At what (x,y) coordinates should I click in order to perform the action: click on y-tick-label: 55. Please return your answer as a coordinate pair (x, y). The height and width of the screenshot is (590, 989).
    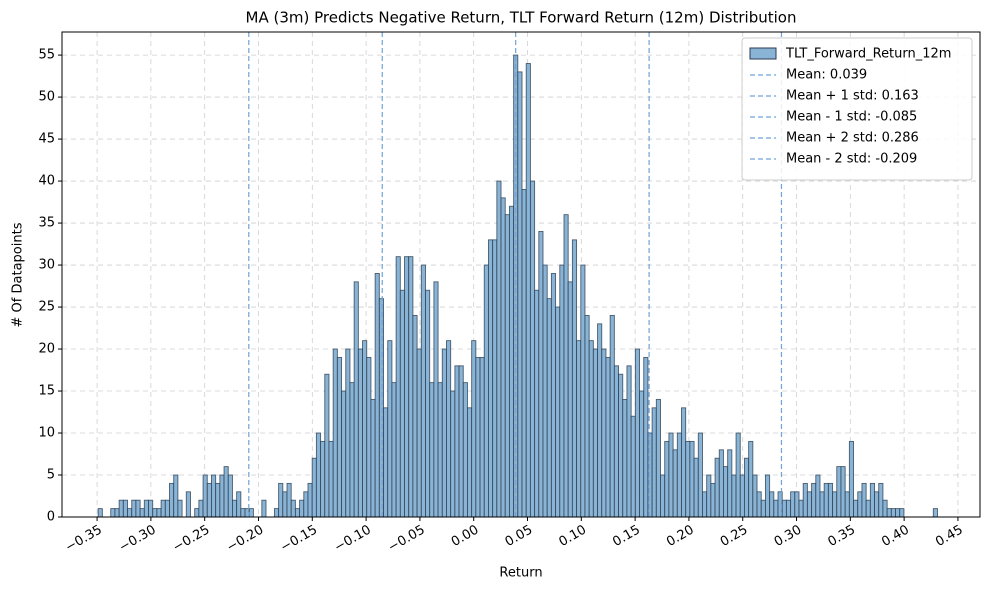
    Looking at the image, I should click on (46, 55).